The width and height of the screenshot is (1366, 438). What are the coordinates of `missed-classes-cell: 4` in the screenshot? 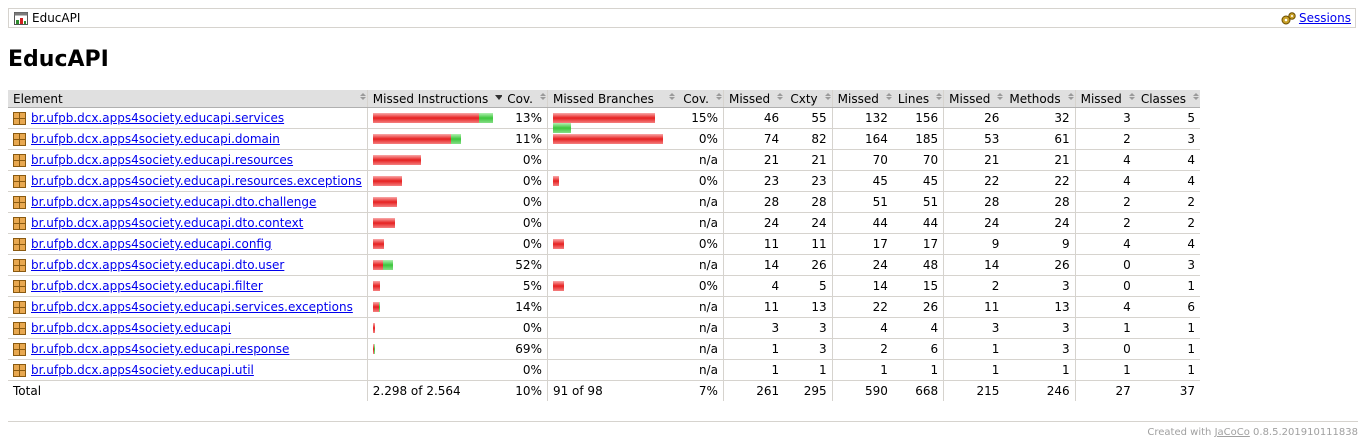 It's located at (1105, 244).